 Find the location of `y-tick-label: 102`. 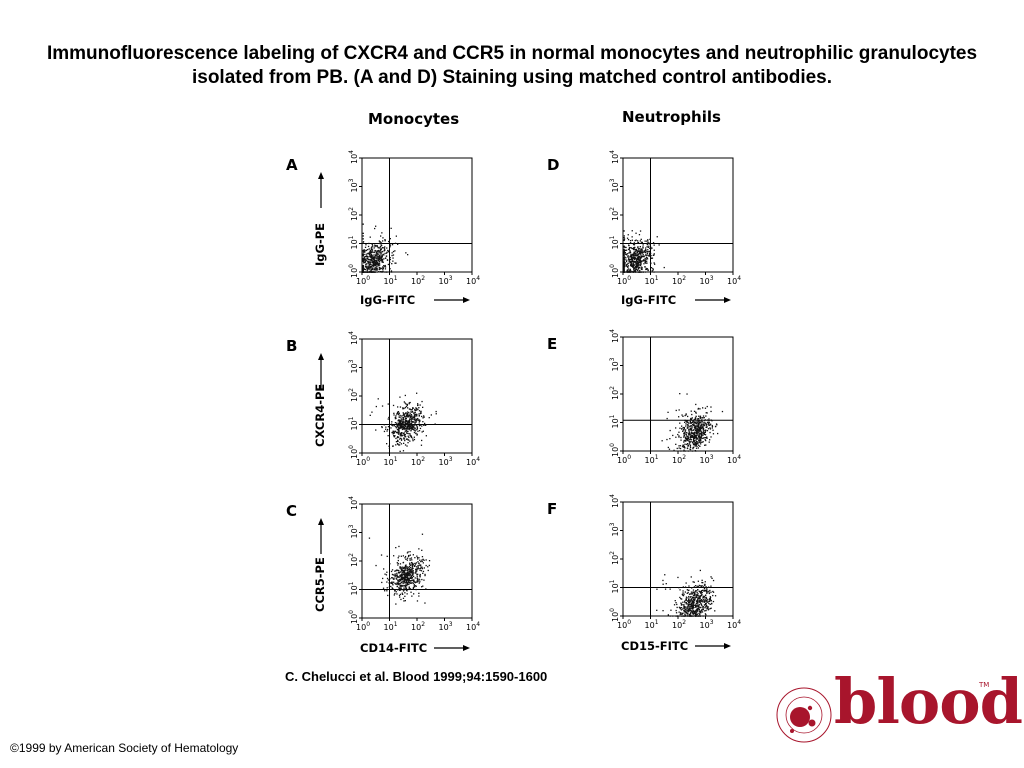

y-tick-label: 102 is located at coordinates (614, 558).